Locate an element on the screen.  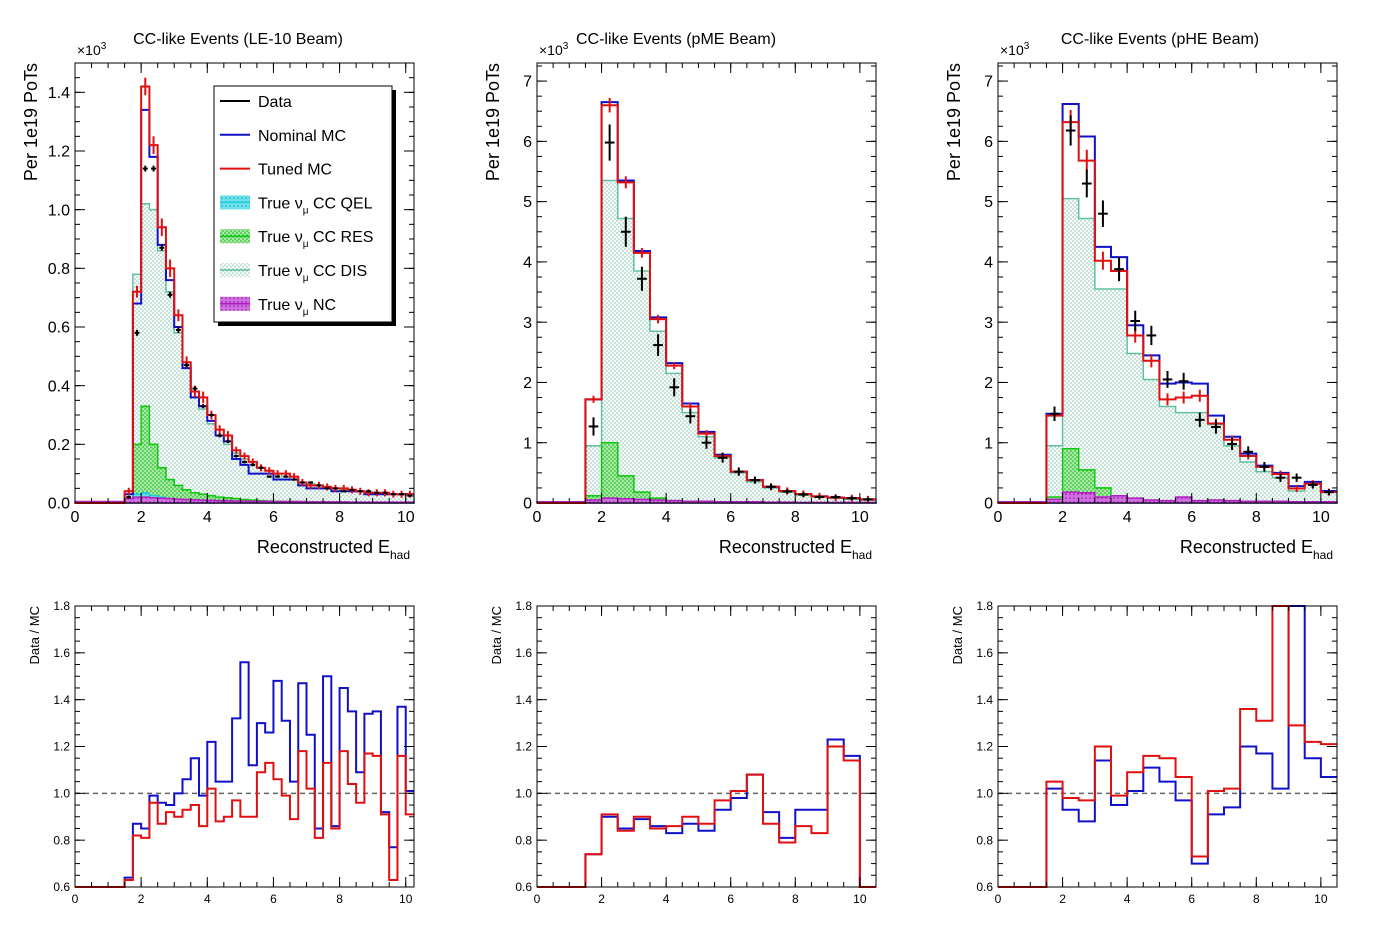
legend-entry-tuned: Tuned MC is located at coordinates (276, 170).